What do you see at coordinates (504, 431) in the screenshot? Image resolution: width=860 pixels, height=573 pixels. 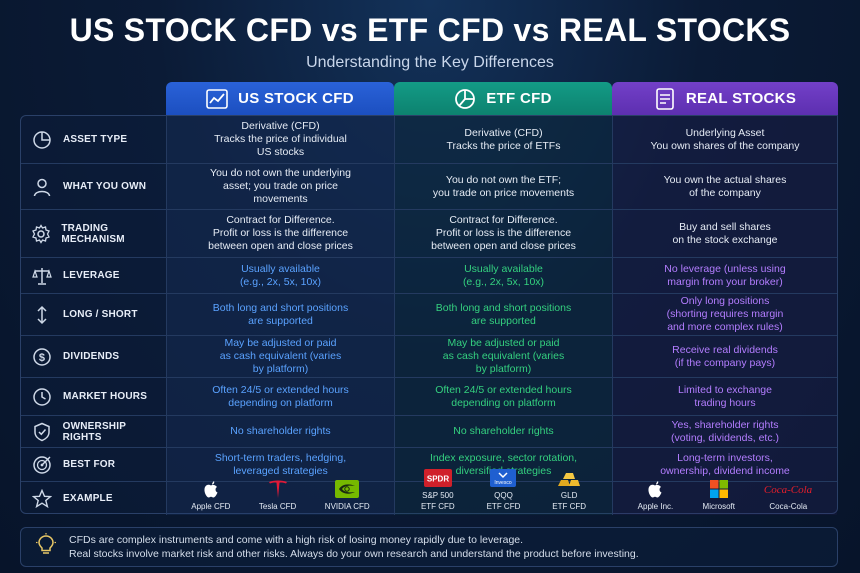 I see `cell-etf-cfd: No shareholder rights` at bounding box center [504, 431].